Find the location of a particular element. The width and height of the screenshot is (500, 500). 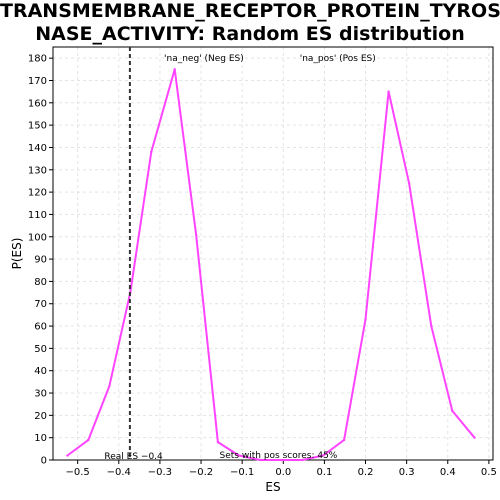

y-tick-label: 130 is located at coordinates (37, 170).